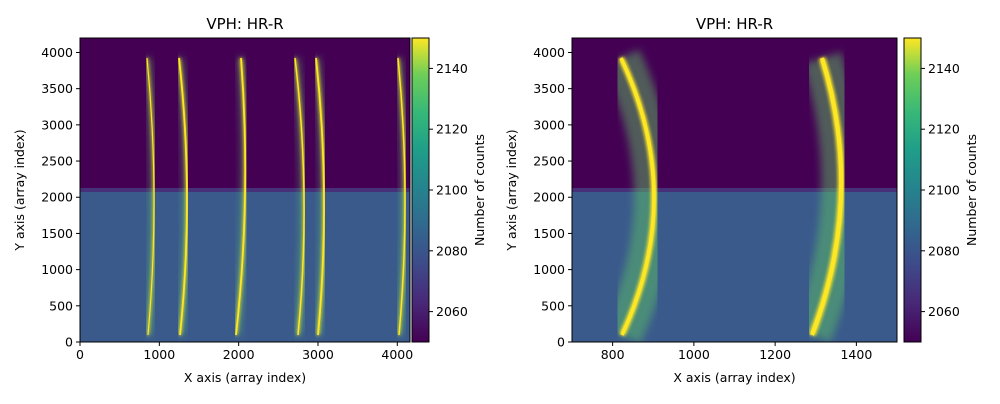 Image resolution: width=1000 pixels, height=404 pixels. I want to click on x-tick-label: 4000, so click(397, 354).